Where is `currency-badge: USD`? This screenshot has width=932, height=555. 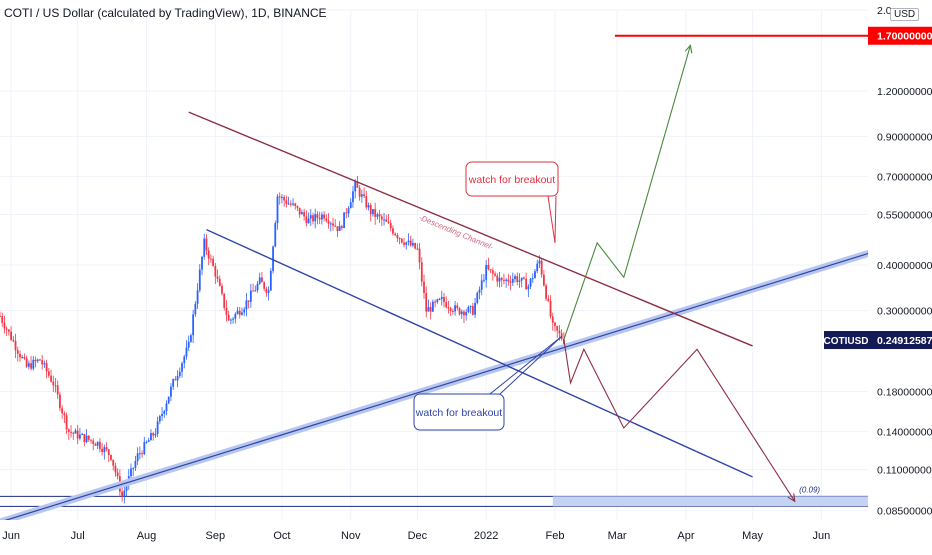 currency-badge: USD is located at coordinates (904, 14).